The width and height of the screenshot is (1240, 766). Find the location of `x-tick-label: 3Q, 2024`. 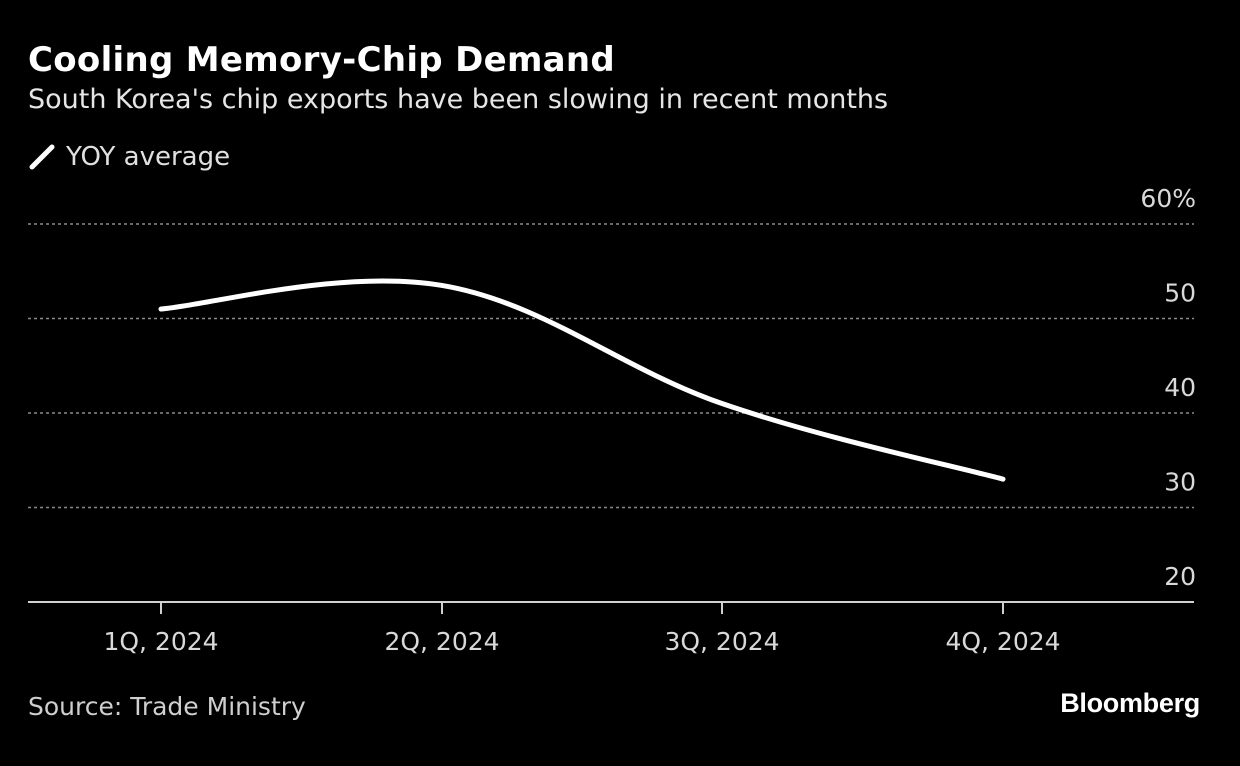

x-tick-label: 3Q, 2024 is located at coordinates (721, 641).